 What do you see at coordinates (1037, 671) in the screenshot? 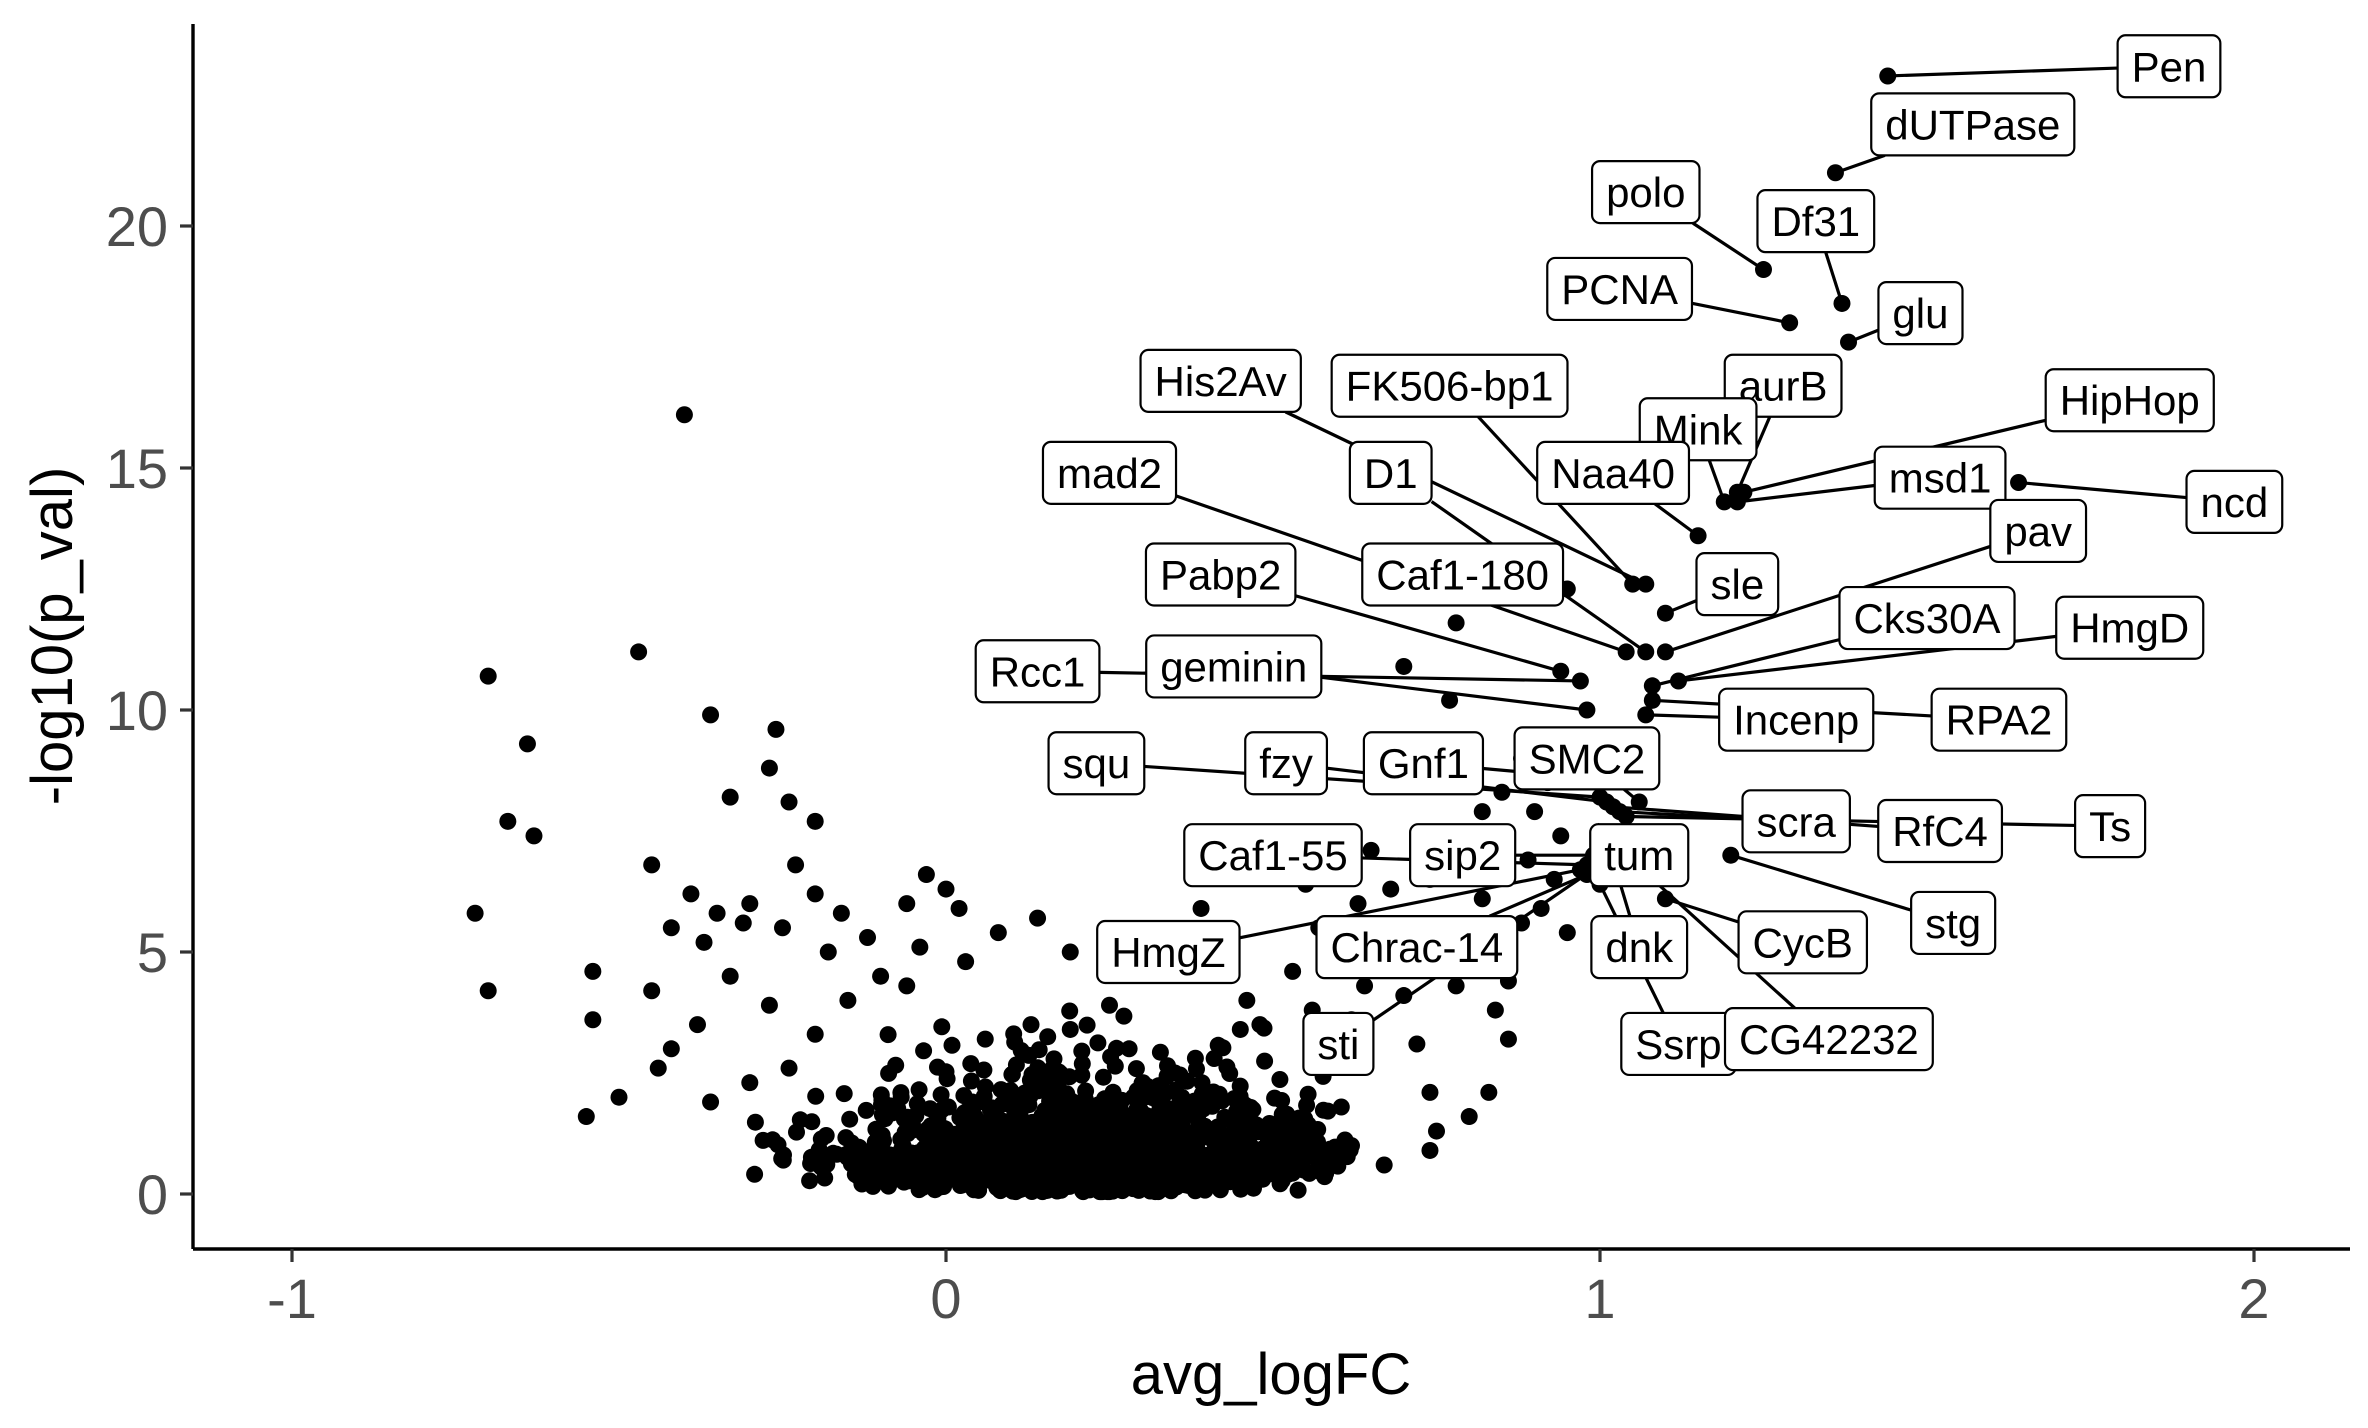
I see `gene-label-box-rcc1` at bounding box center [1037, 671].